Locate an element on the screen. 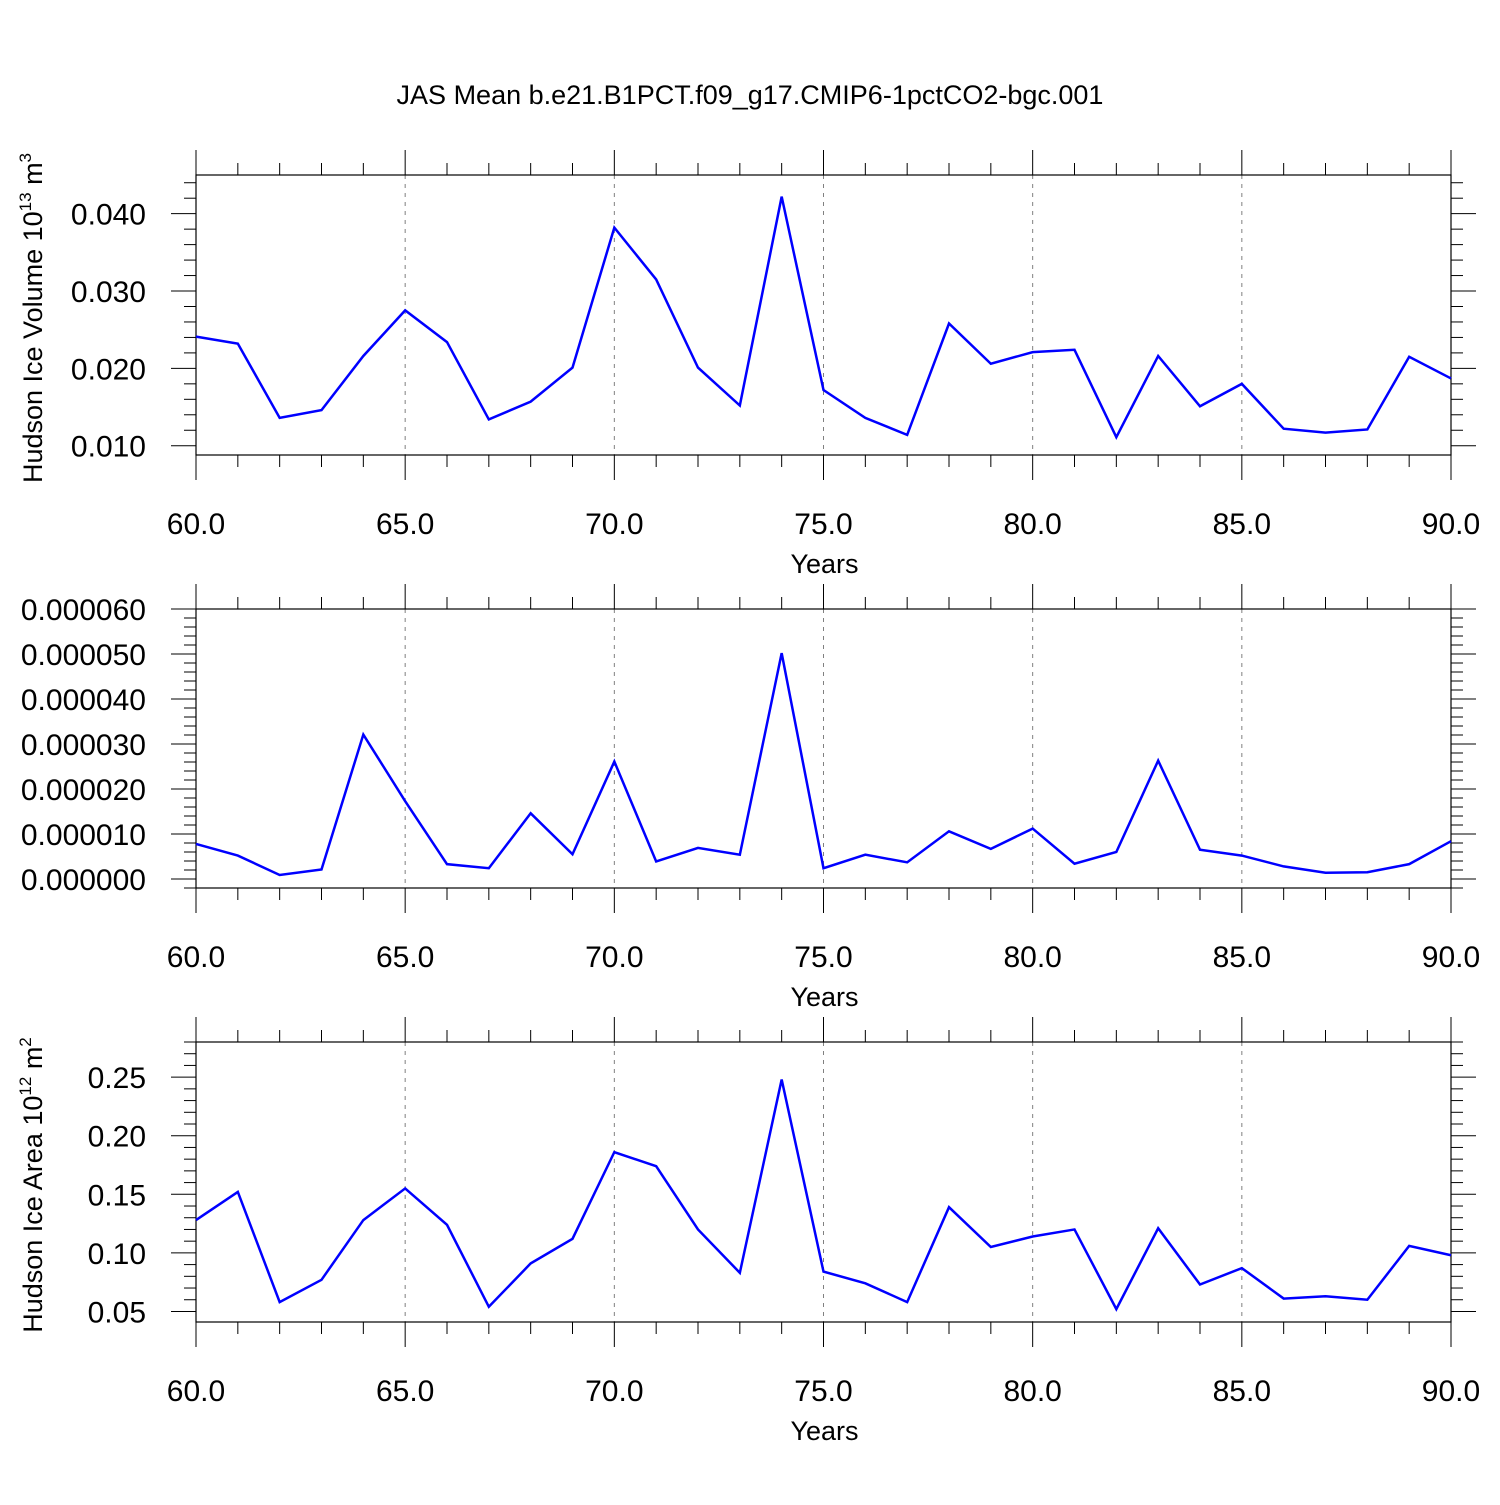  panel-1-y-tick-label: 0.020 is located at coordinates (108, 369).